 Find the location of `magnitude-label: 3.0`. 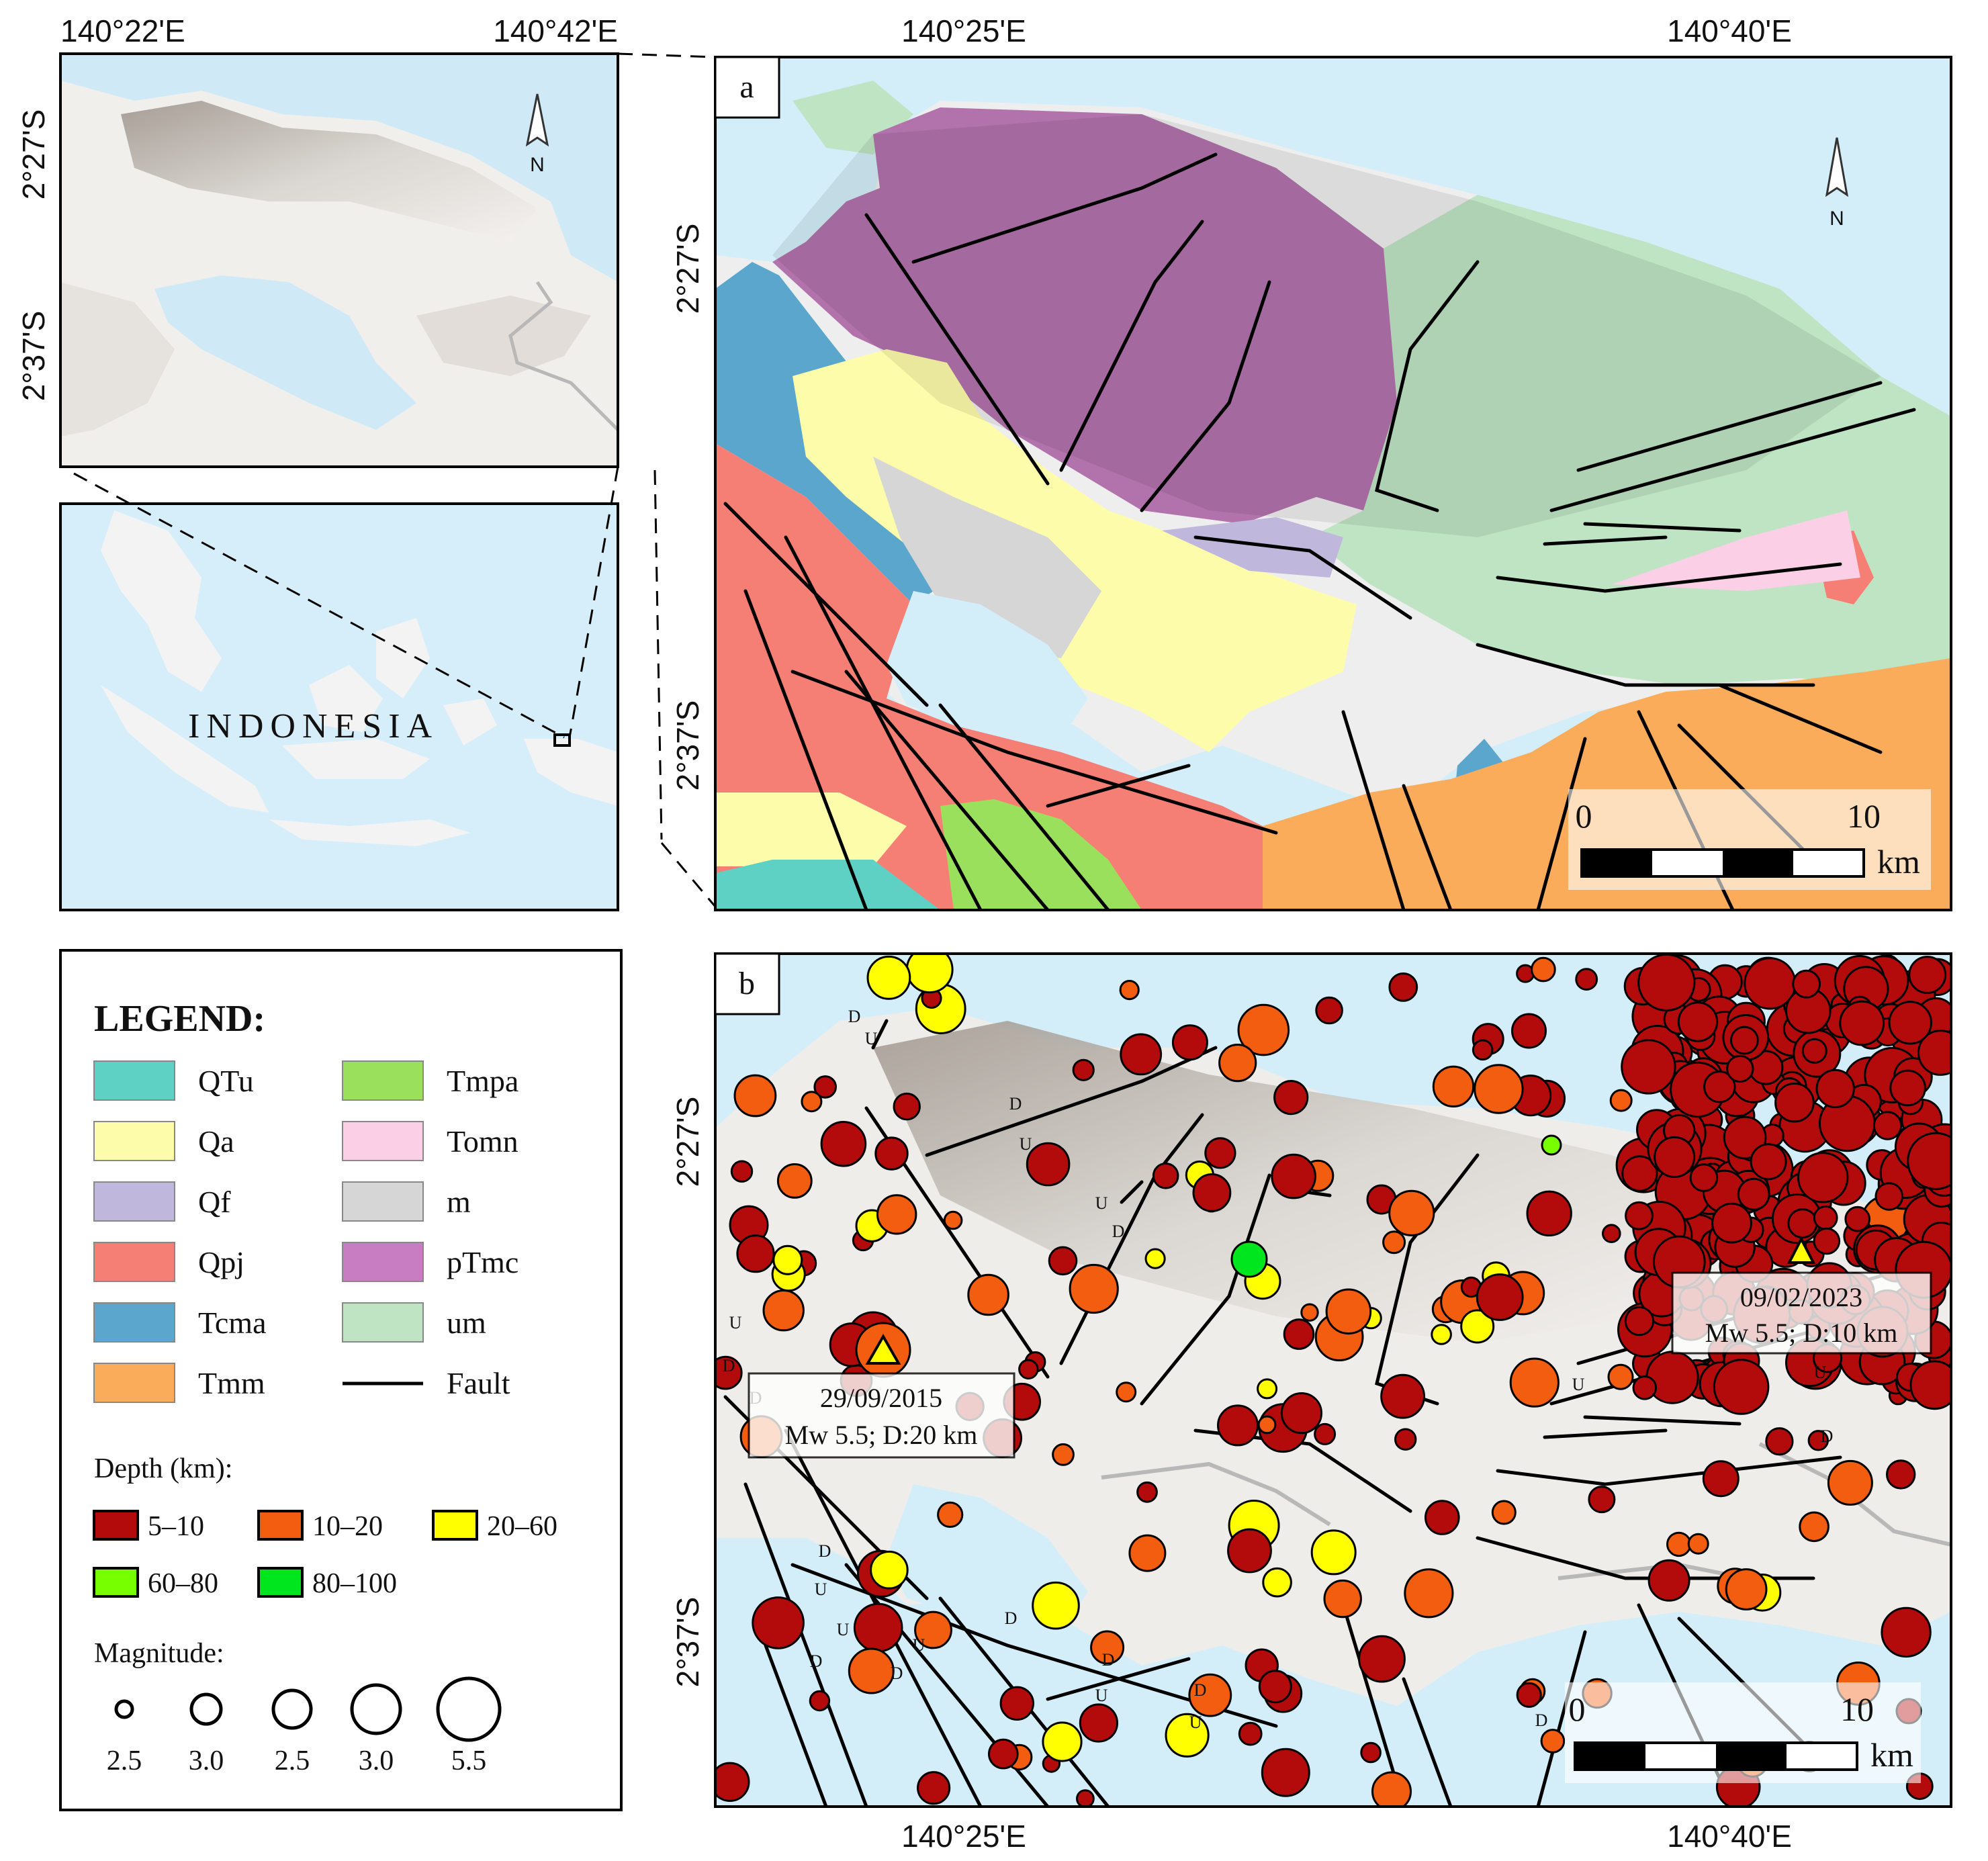

magnitude-label: 3.0 is located at coordinates (376, 1761).